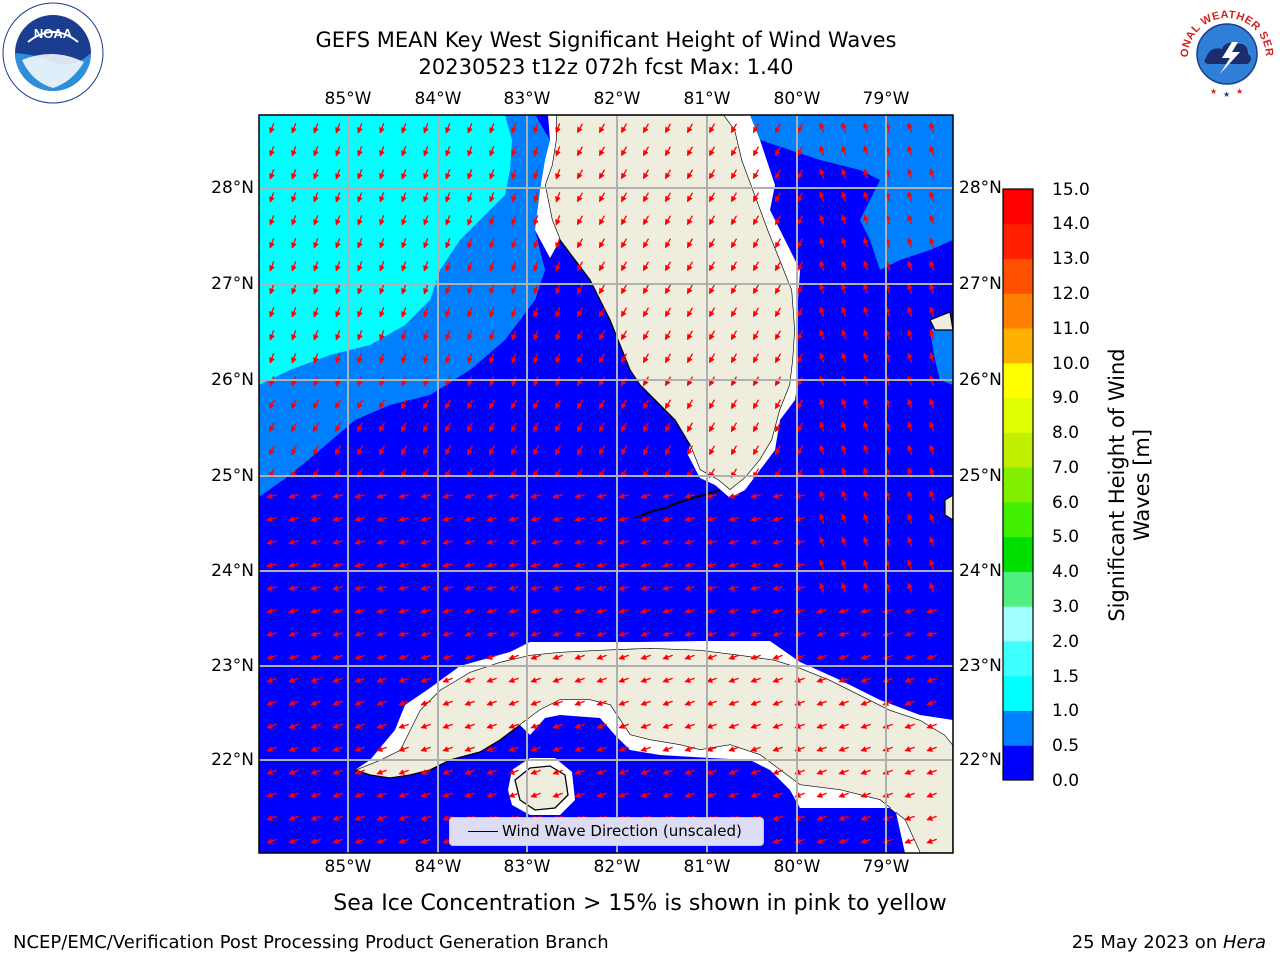  I want to click on colorbar-label-line1: Significant Height of Wind, so click(1117, 485).